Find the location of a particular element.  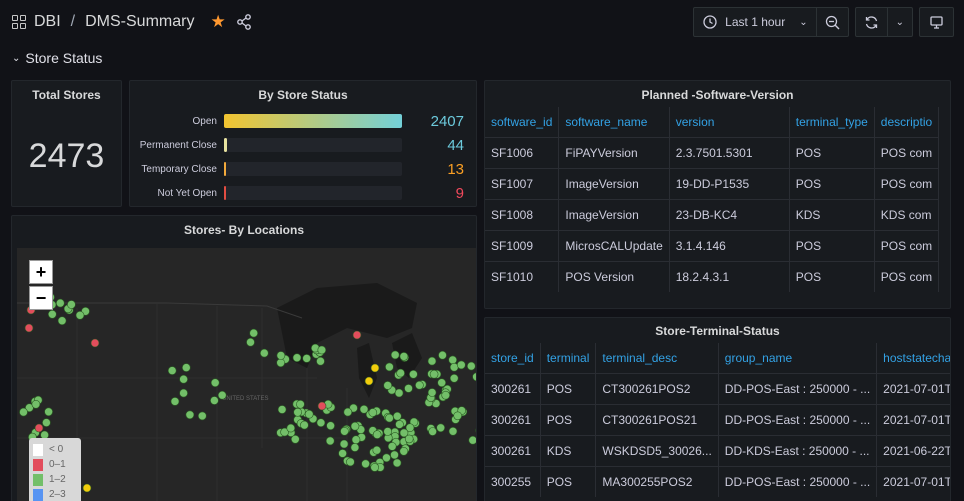

dashboard-title: DMS-Summary is located at coordinates (140, 21).